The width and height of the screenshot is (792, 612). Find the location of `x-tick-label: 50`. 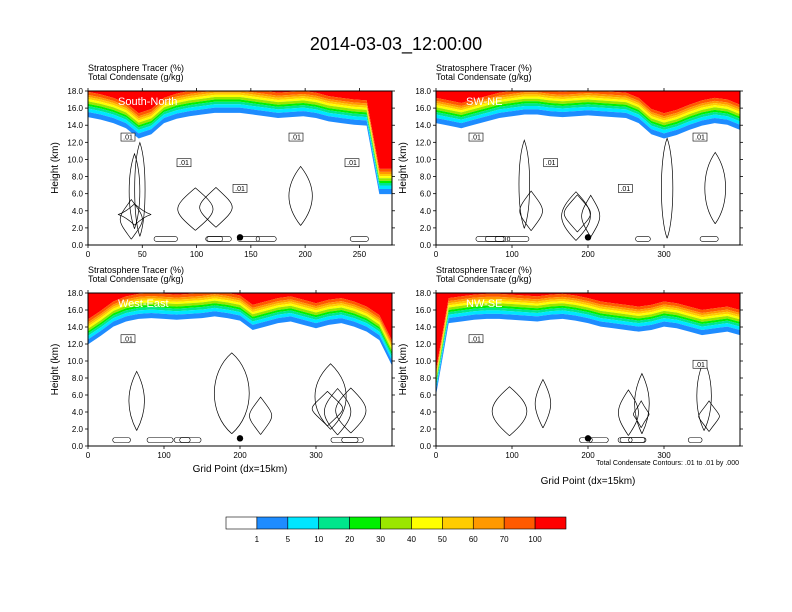

x-tick-label: 50 is located at coordinates (142, 254).